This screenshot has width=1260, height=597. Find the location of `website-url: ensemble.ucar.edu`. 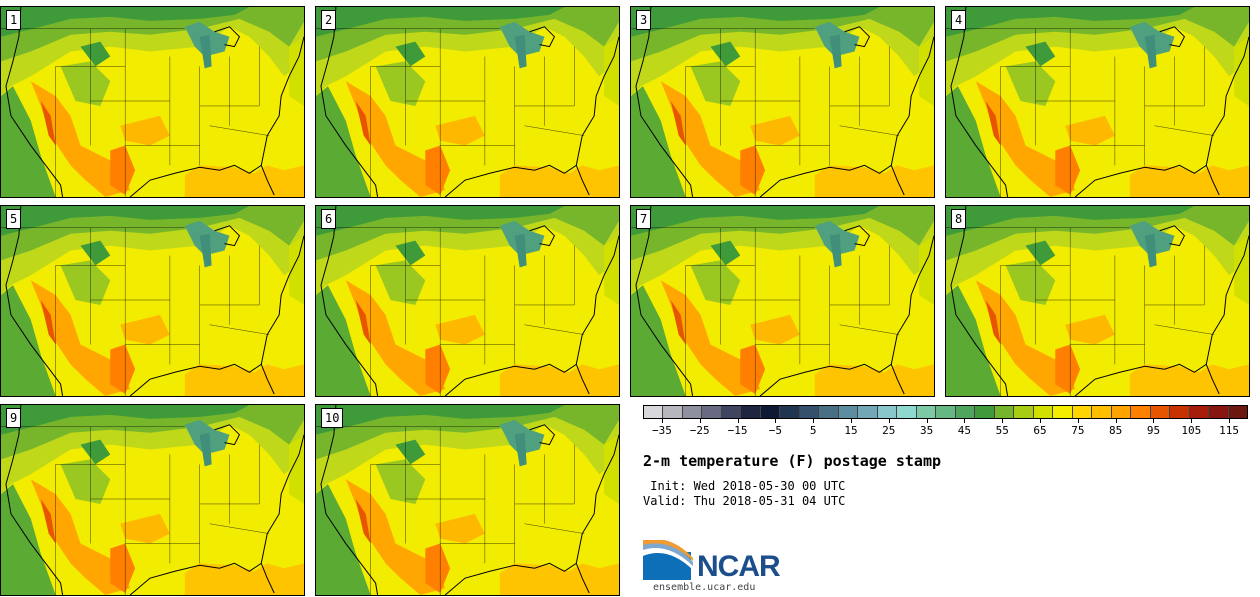

website-url: ensemble.ucar.edu is located at coordinates (704, 587).